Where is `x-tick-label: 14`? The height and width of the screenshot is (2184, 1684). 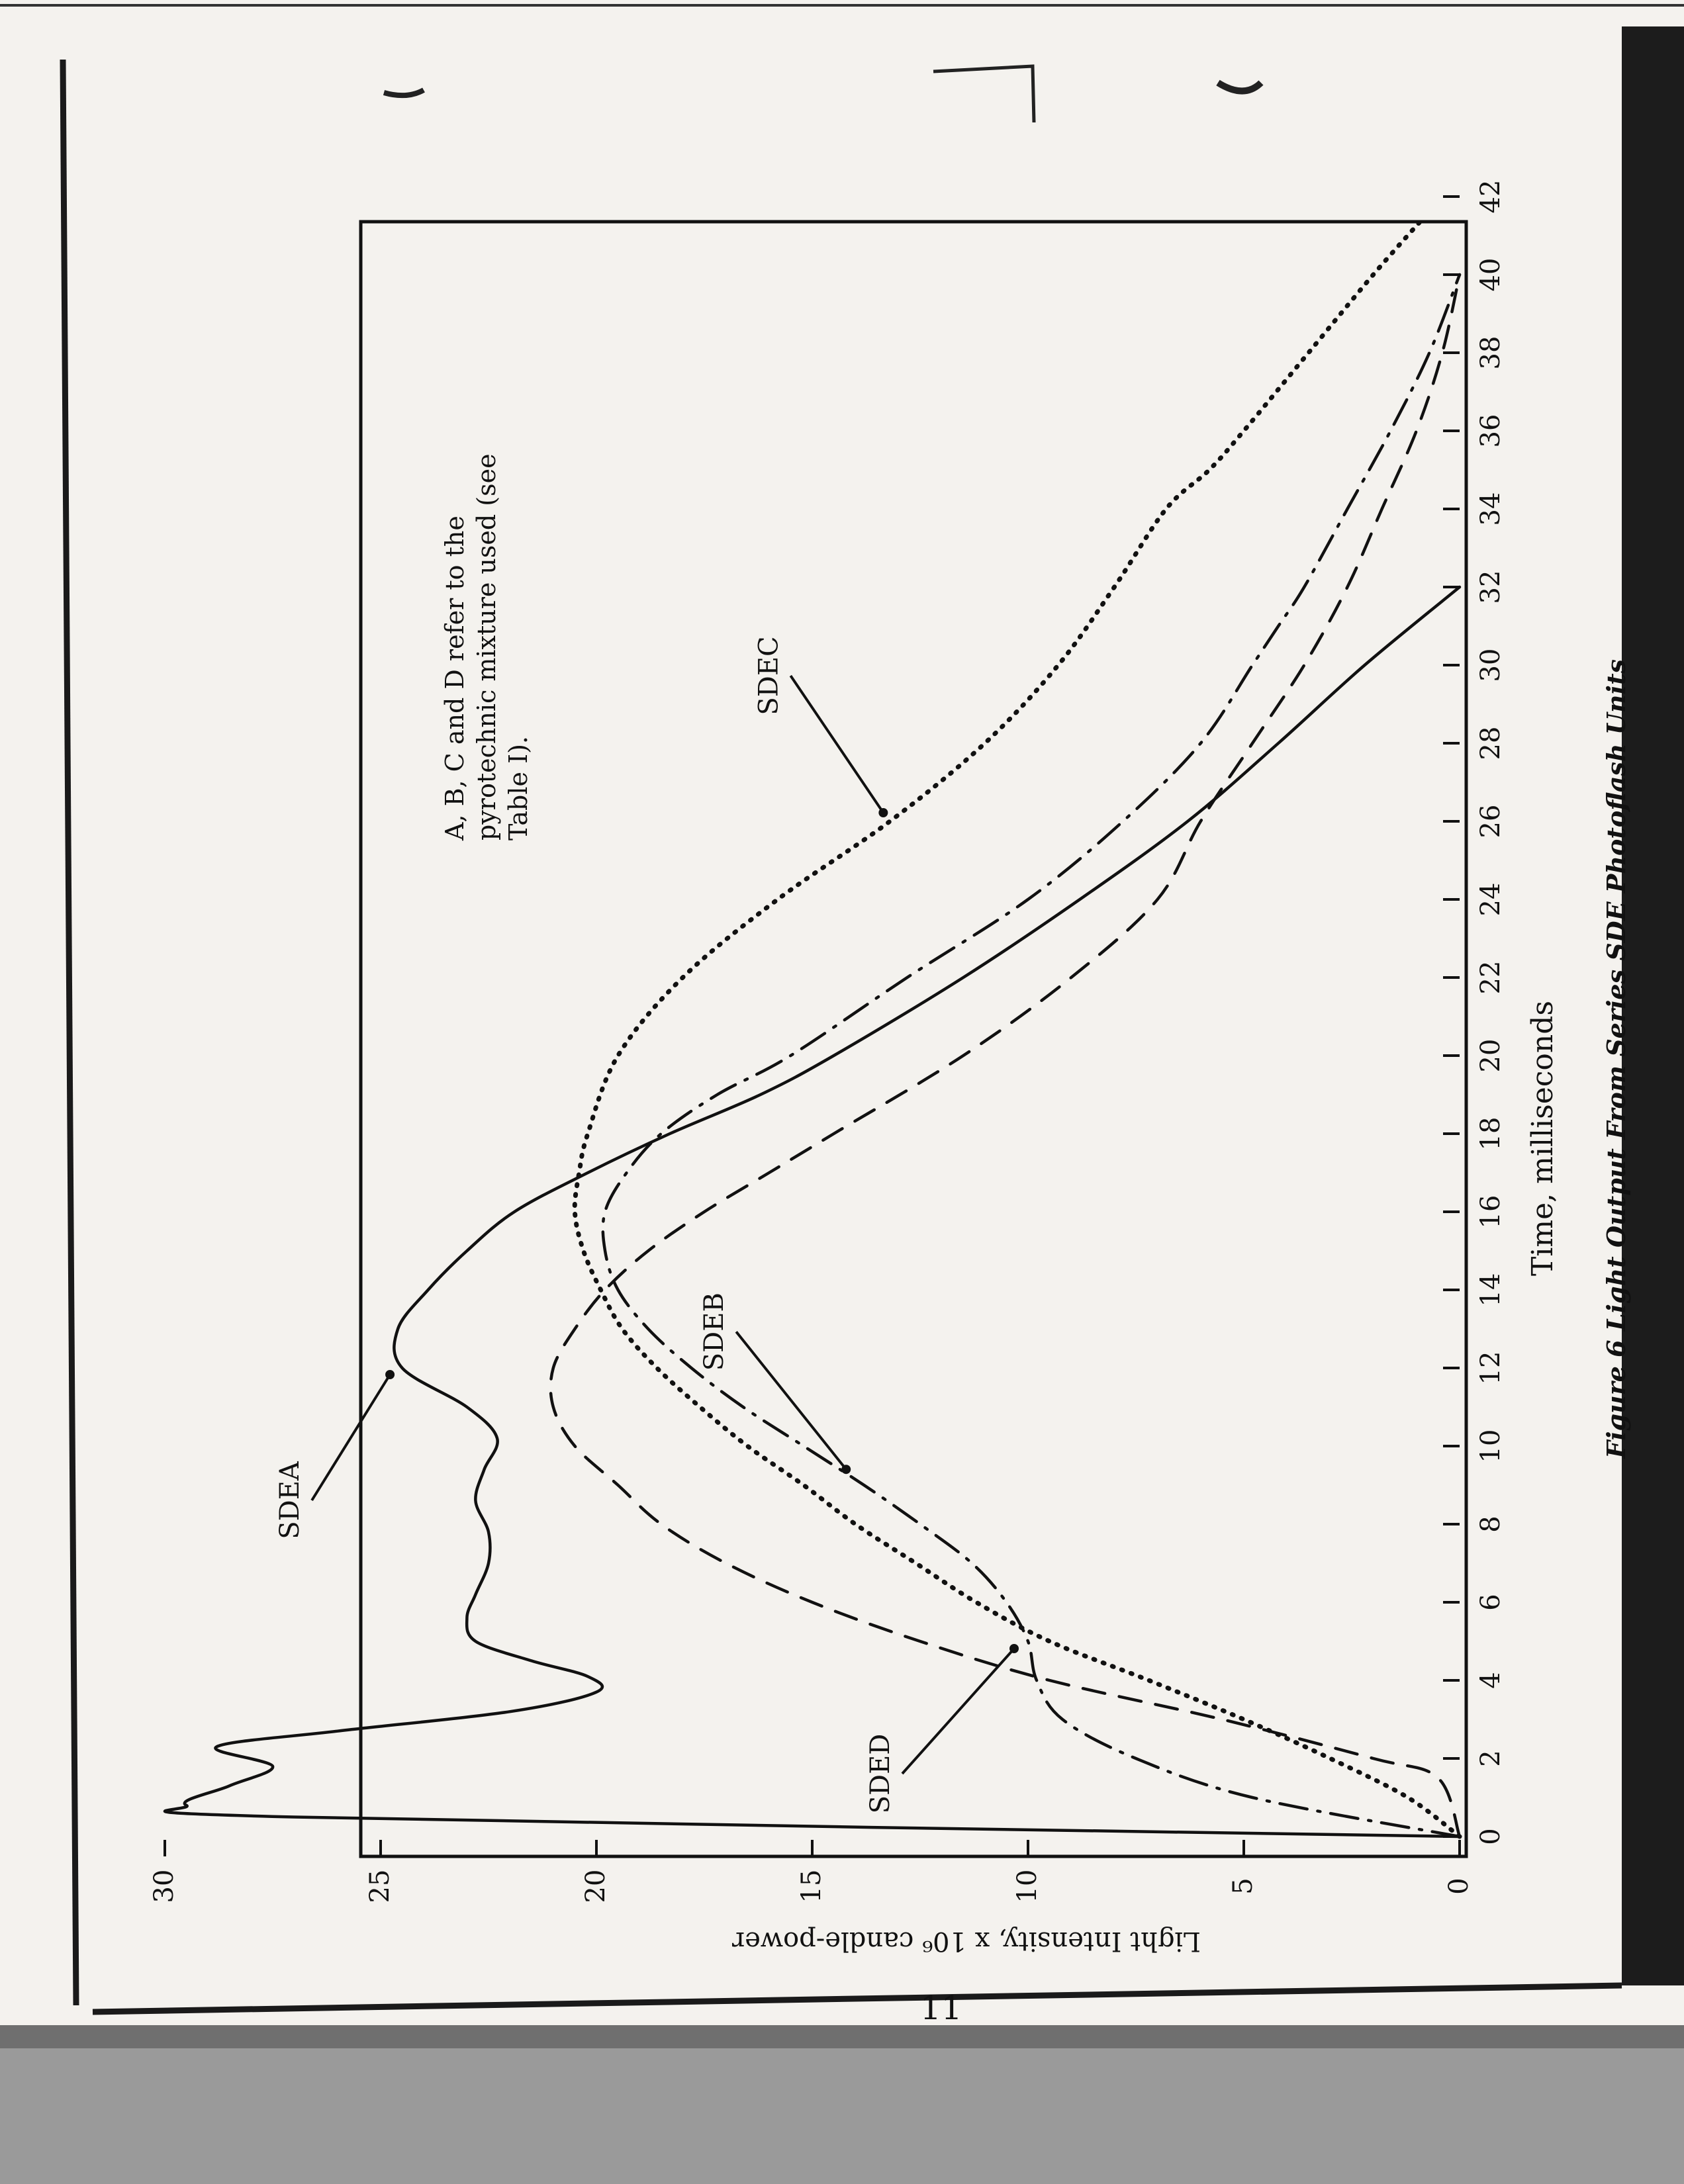 x-tick-label: 14 is located at coordinates (1490, 1290).